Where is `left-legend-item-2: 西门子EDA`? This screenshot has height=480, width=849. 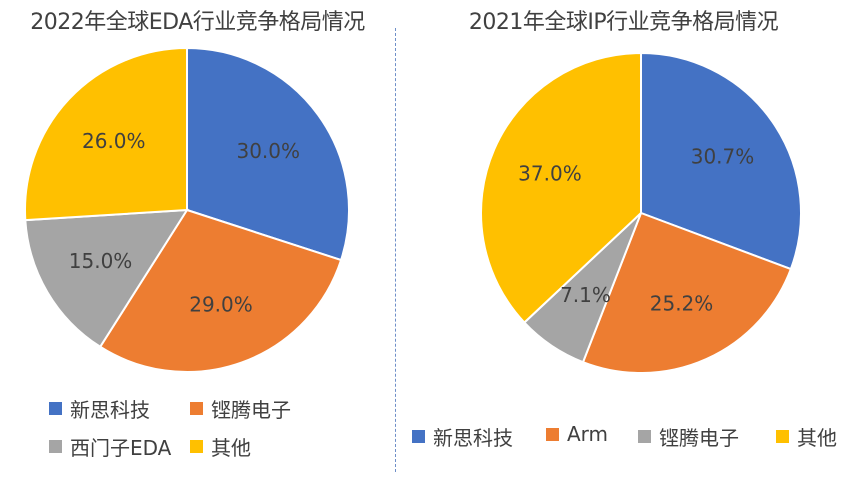 left-legend-item-2: 西门子EDA is located at coordinates (110, 446).